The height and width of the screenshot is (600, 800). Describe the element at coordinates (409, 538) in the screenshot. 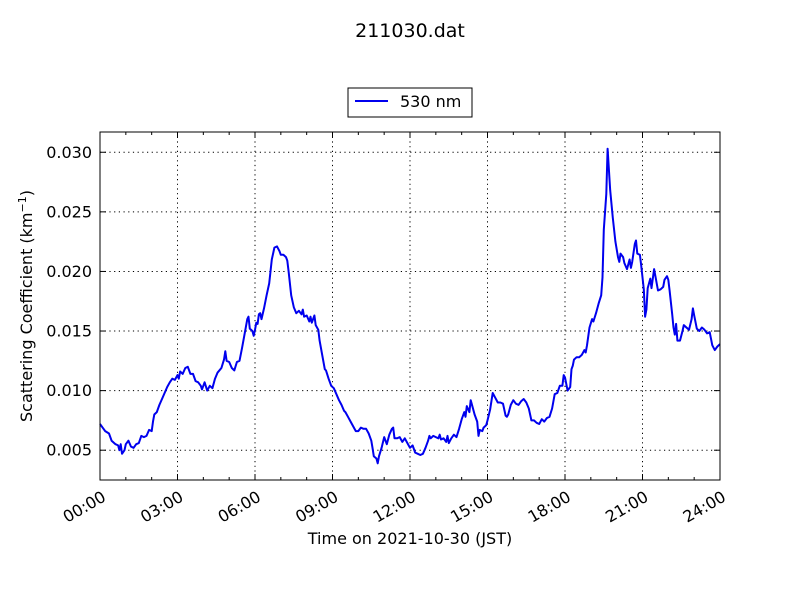

I see `x-axis-label: Time on 2021-10-30 (JST)` at that location.